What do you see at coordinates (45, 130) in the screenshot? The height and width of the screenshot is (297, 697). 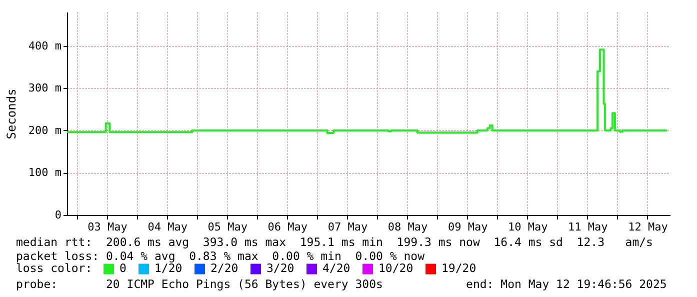 I see `y-tick-label: 200 m` at bounding box center [45, 130].